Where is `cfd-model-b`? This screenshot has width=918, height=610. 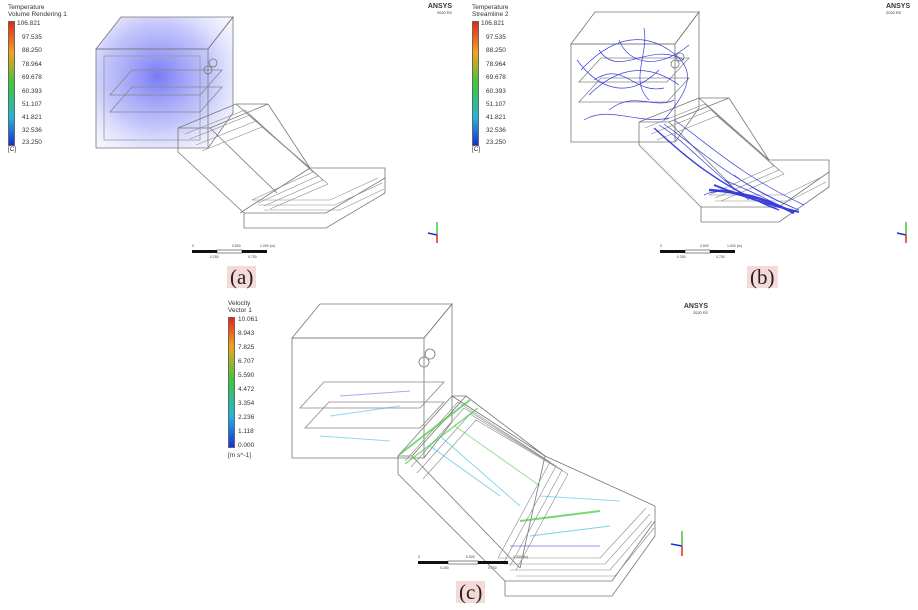
cfd-model-b is located at coordinates (738, 132).